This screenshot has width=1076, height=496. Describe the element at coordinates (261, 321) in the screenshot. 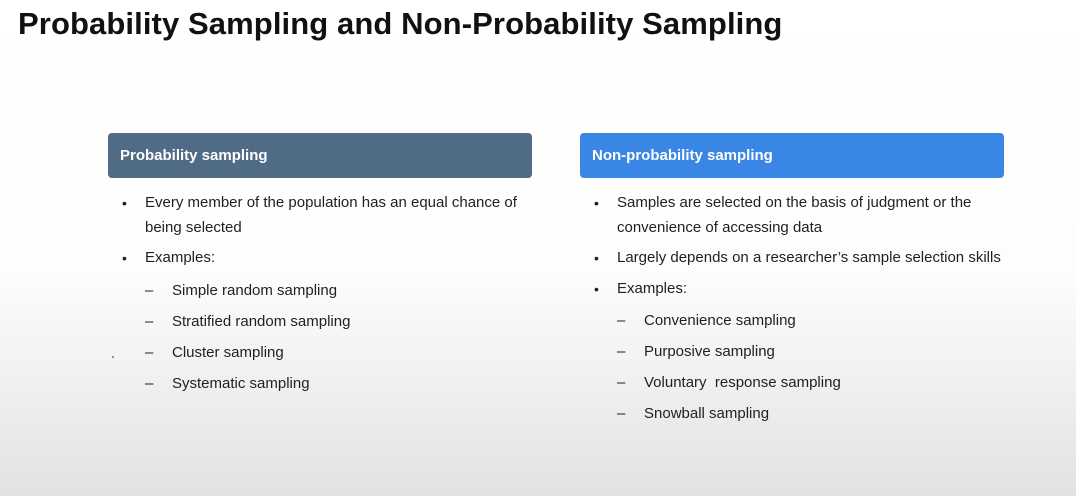

I see `example-text: Stratified random sampling` at that location.